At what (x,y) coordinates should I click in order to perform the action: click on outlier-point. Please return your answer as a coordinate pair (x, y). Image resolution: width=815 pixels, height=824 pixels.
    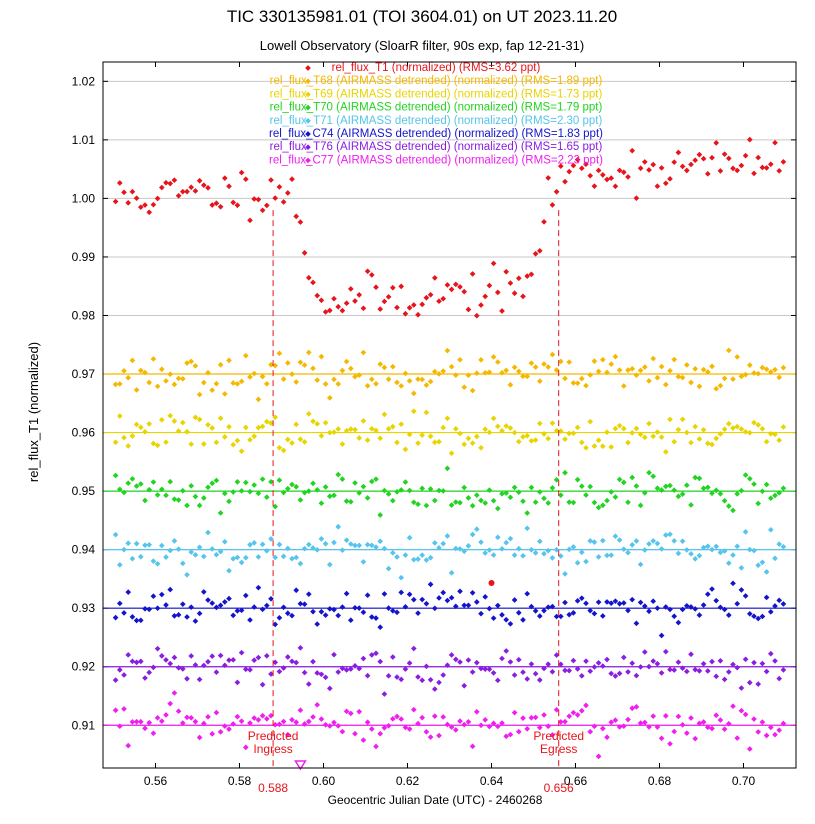
    Looking at the image, I should click on (491, 583).